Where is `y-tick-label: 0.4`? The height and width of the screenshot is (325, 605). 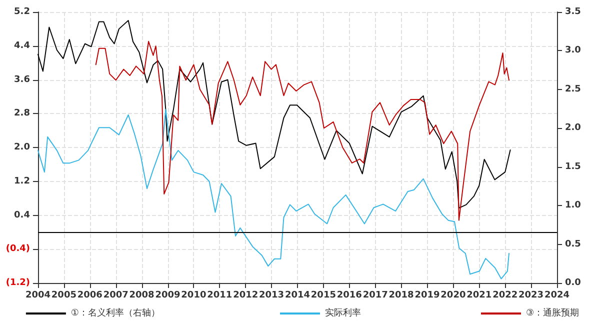 y-tick-label: 0.4 is located at coordinates (22, 215).